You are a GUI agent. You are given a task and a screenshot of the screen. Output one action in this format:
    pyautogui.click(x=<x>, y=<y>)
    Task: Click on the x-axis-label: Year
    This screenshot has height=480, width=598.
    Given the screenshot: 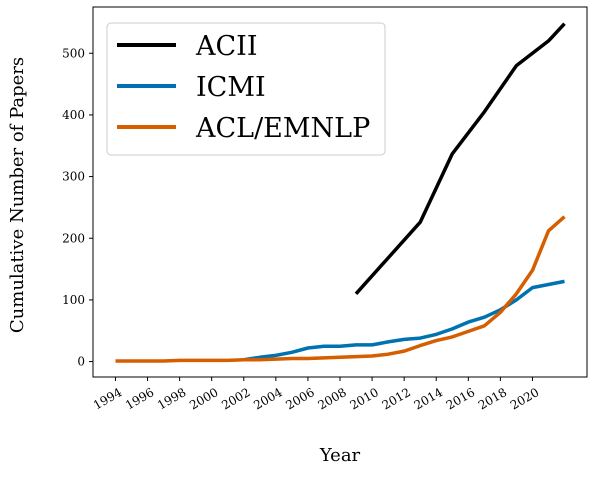 What is the action you would take?
    pyautogui.click(x=340, y=455)
    